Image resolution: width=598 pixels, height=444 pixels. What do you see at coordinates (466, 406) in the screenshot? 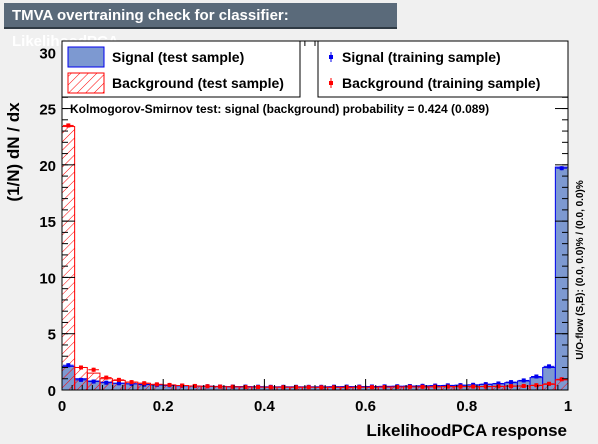
I see `x-tick-label: 0.8` at bounding box center [466, 406].